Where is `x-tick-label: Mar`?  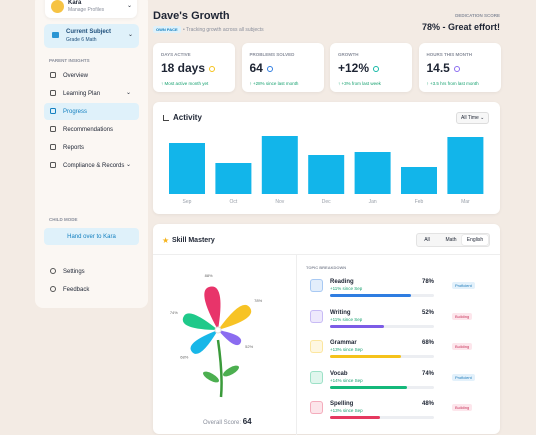 x-tick-label: Mar is located at coordinates (465, 202).